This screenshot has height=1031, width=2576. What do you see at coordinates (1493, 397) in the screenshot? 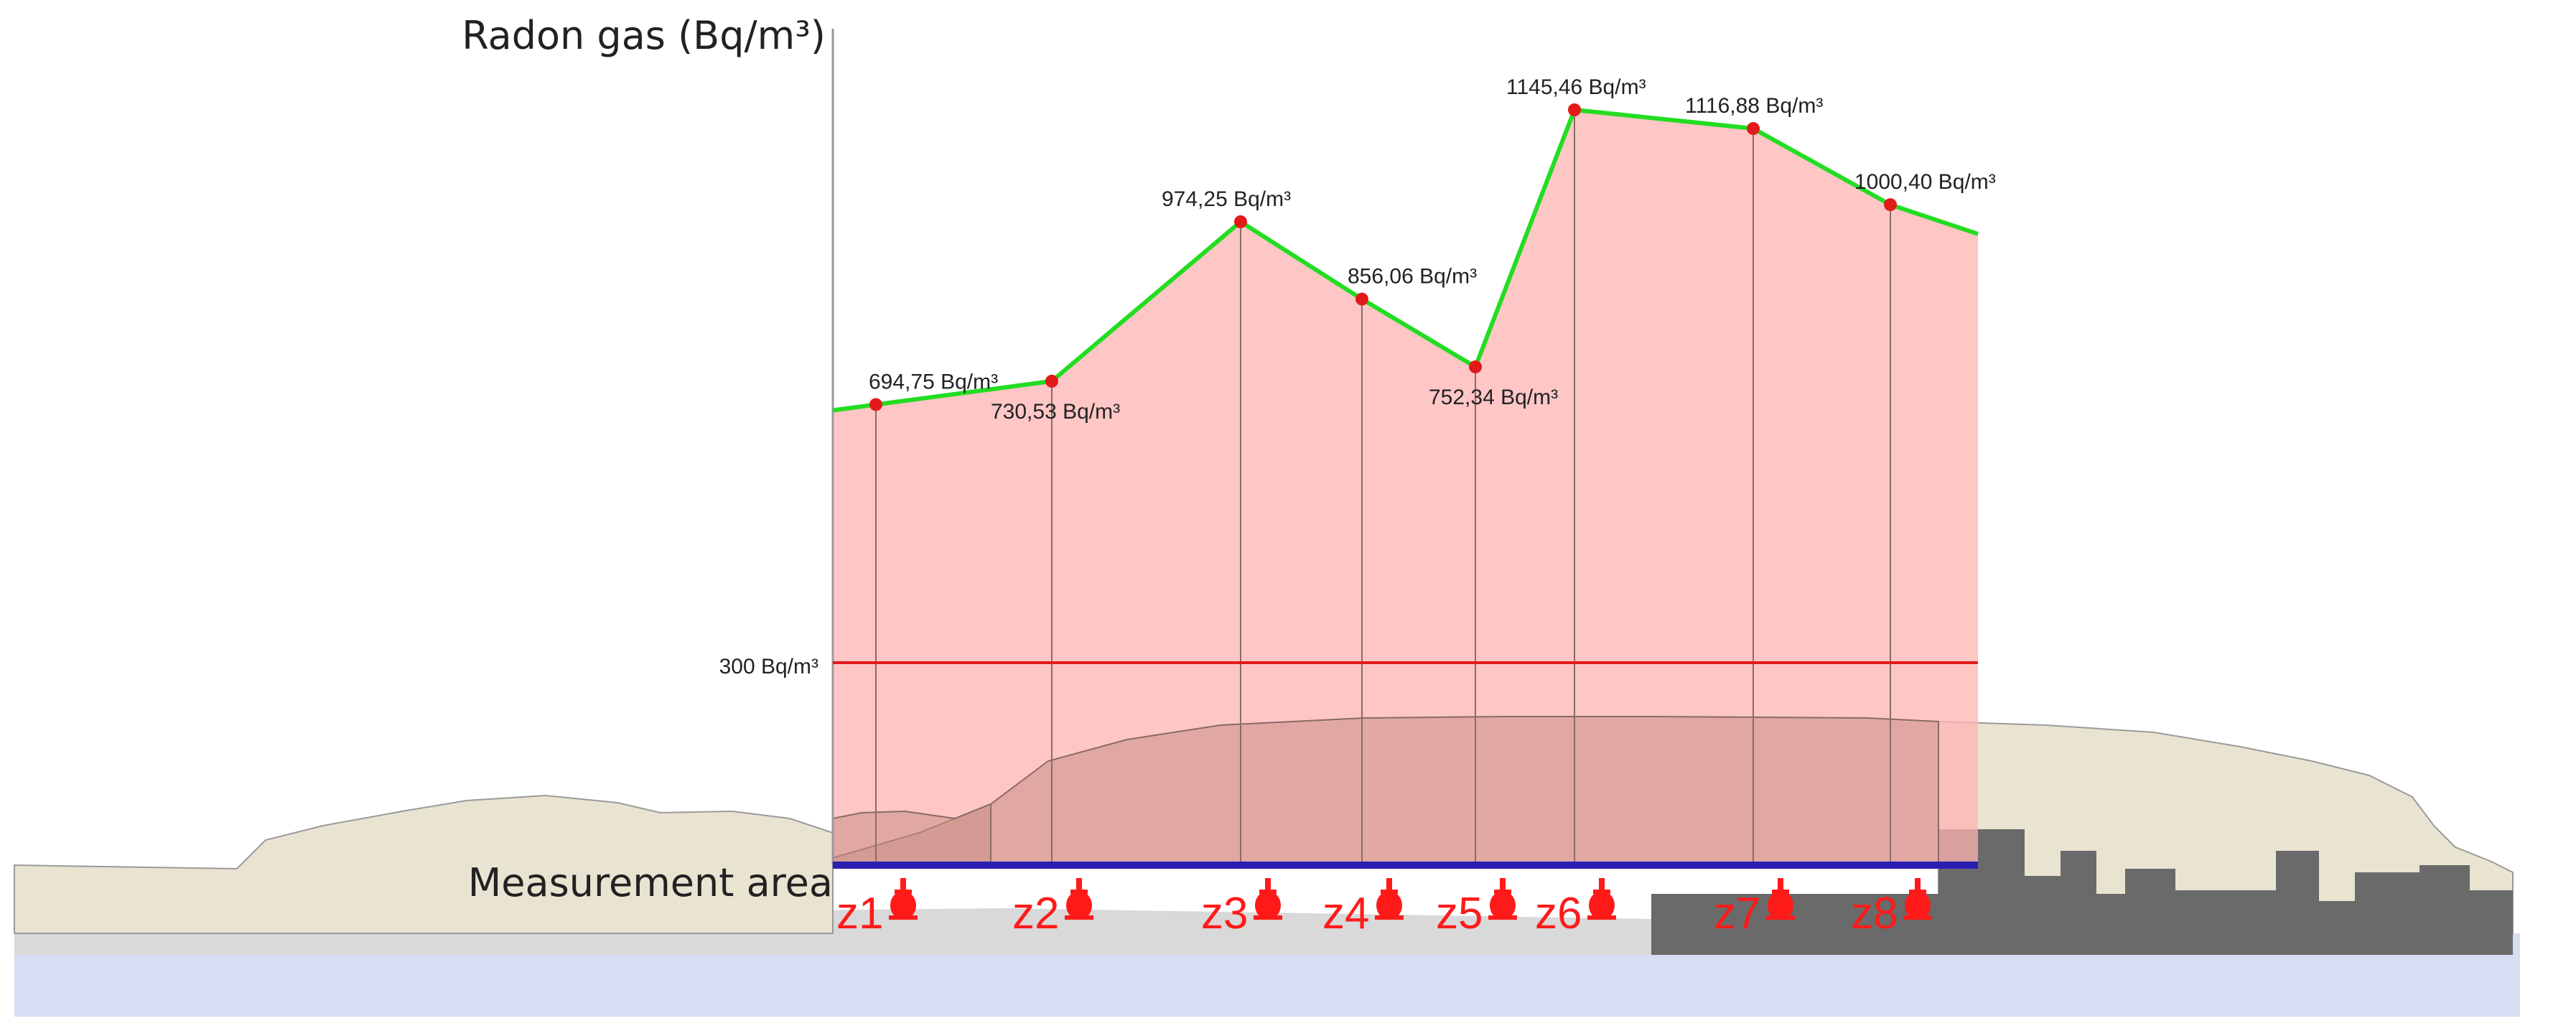
I see `data-label: 752,34 Bq/m³` at bounding box center [1493, 397].